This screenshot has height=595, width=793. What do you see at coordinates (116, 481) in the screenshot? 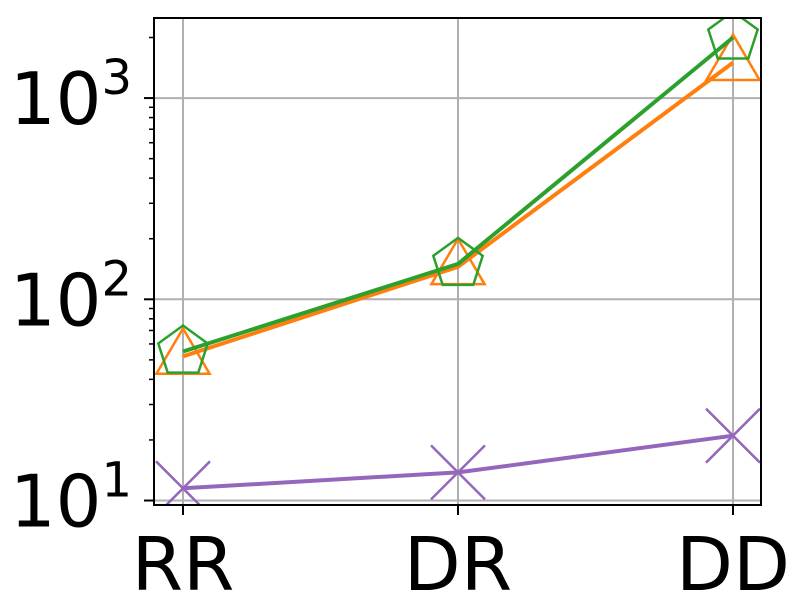
I see `y-tick-exponent: 1` at bounding box center [116, 481].